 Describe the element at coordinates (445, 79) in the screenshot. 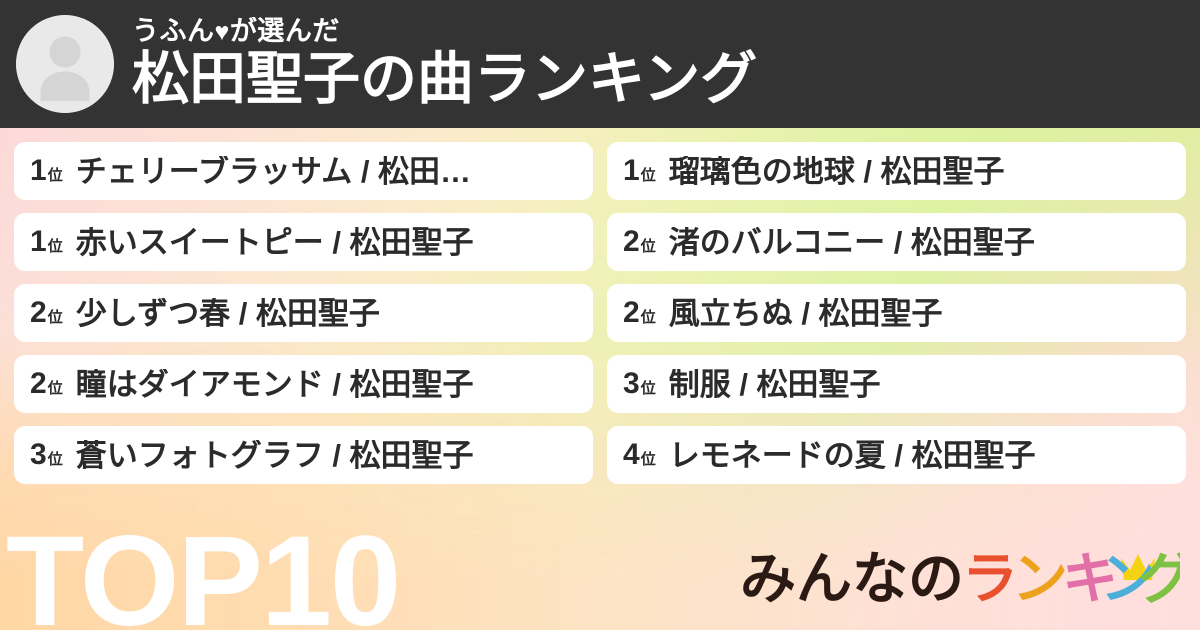

I see `page-title: 松田聖子の曲ランキング` at that location.